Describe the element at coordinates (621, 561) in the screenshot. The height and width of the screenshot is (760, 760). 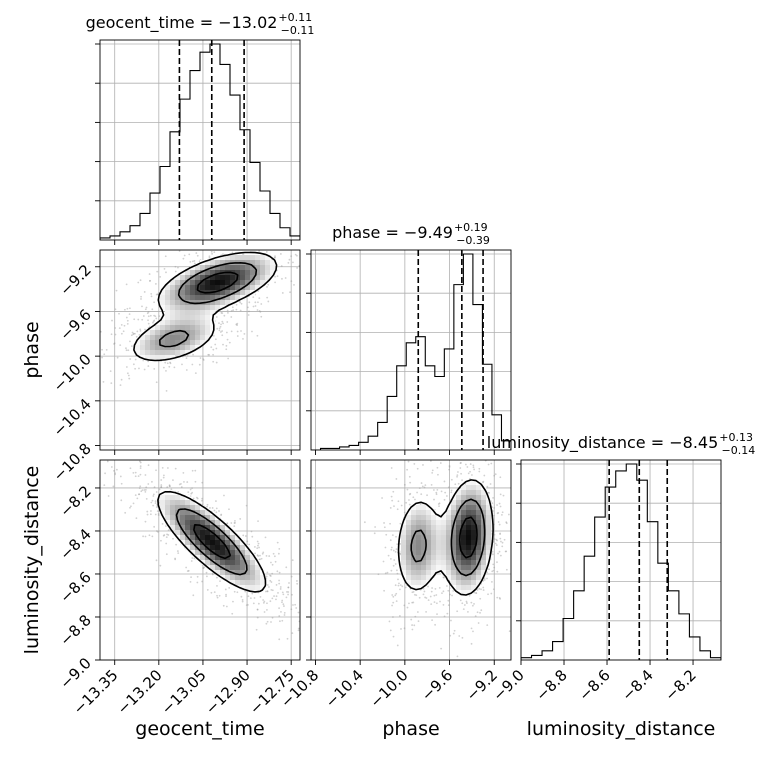
I see `histogram-luminosity_distance` at that location.